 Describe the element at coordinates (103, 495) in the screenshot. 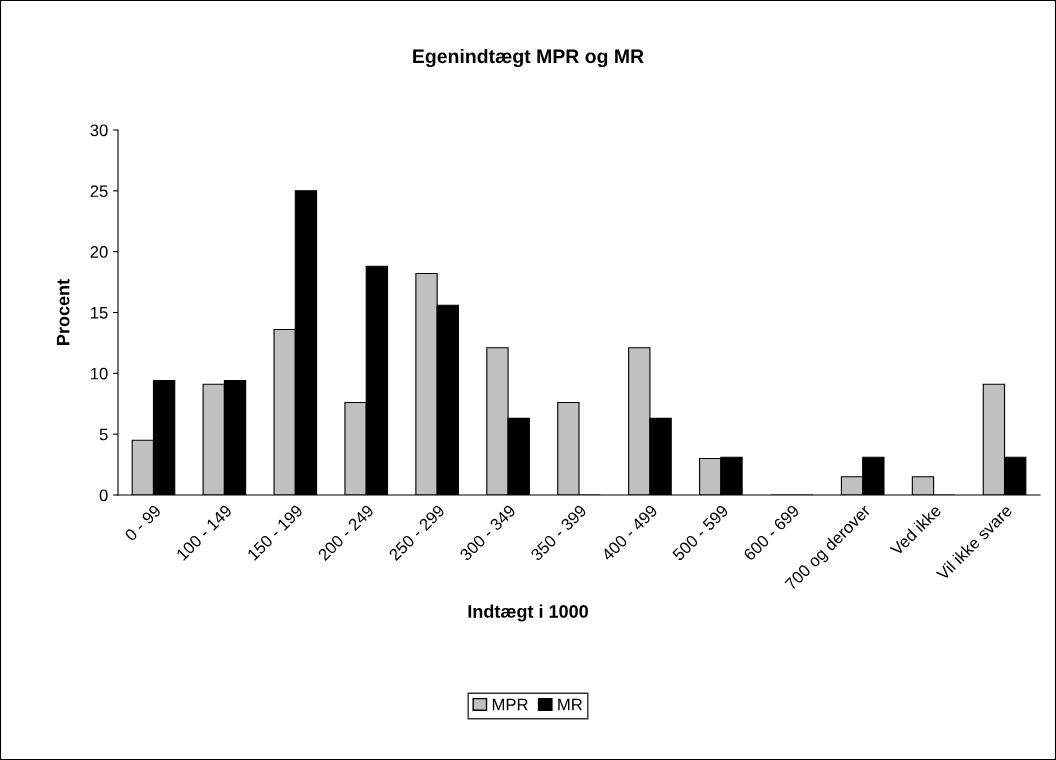

I see `y-tick-label: 0` at that location.